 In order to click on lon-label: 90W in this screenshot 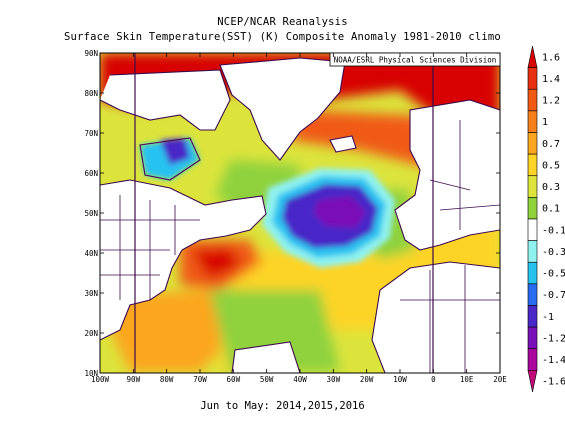, I will do `click(134, 379)`.